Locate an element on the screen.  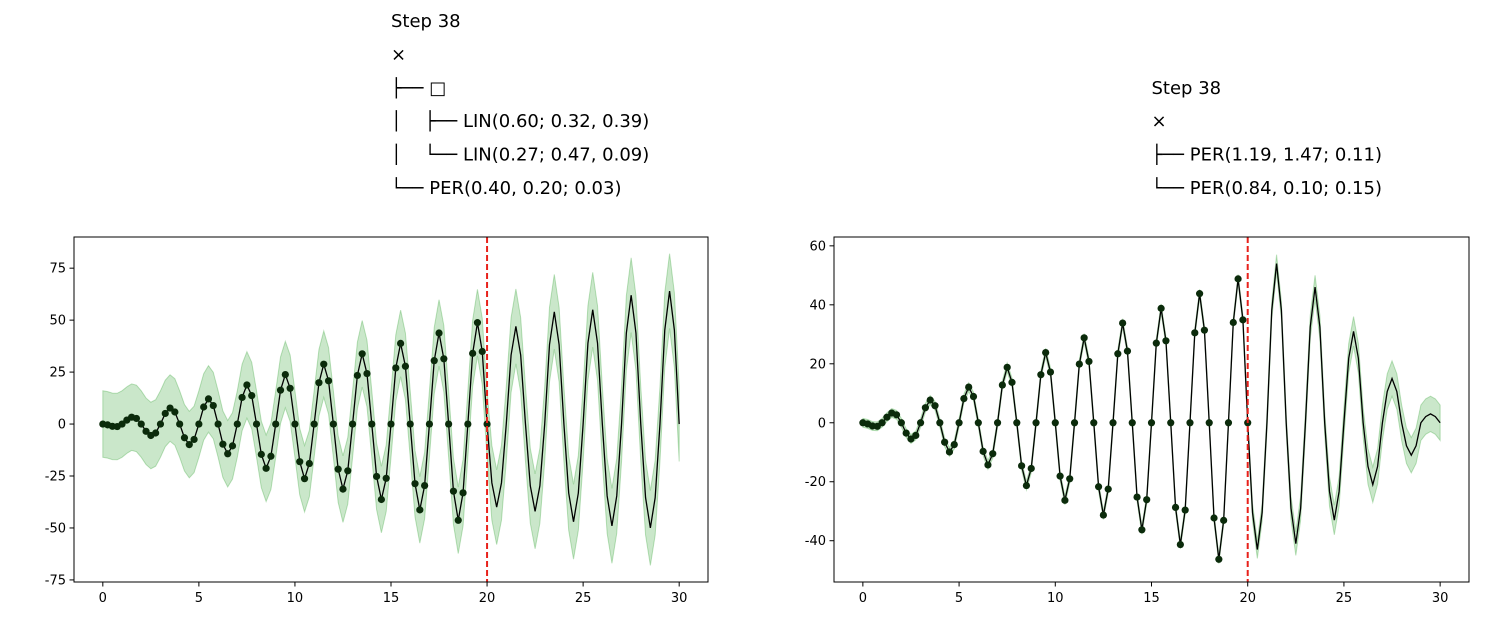
y-tick-label: -50 is located at coordinates (55, 528).